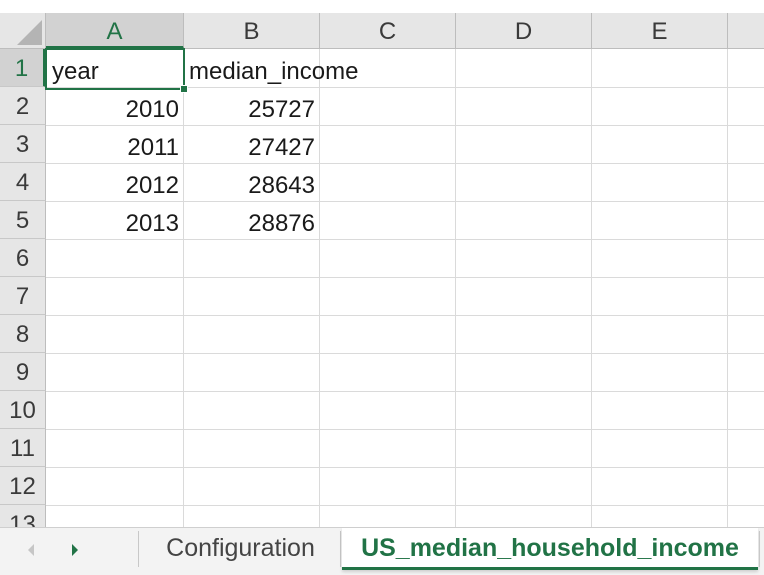 The height and width of the screenshot is (575, 764). I want to click on column-header-c: C, so click(388, 31).